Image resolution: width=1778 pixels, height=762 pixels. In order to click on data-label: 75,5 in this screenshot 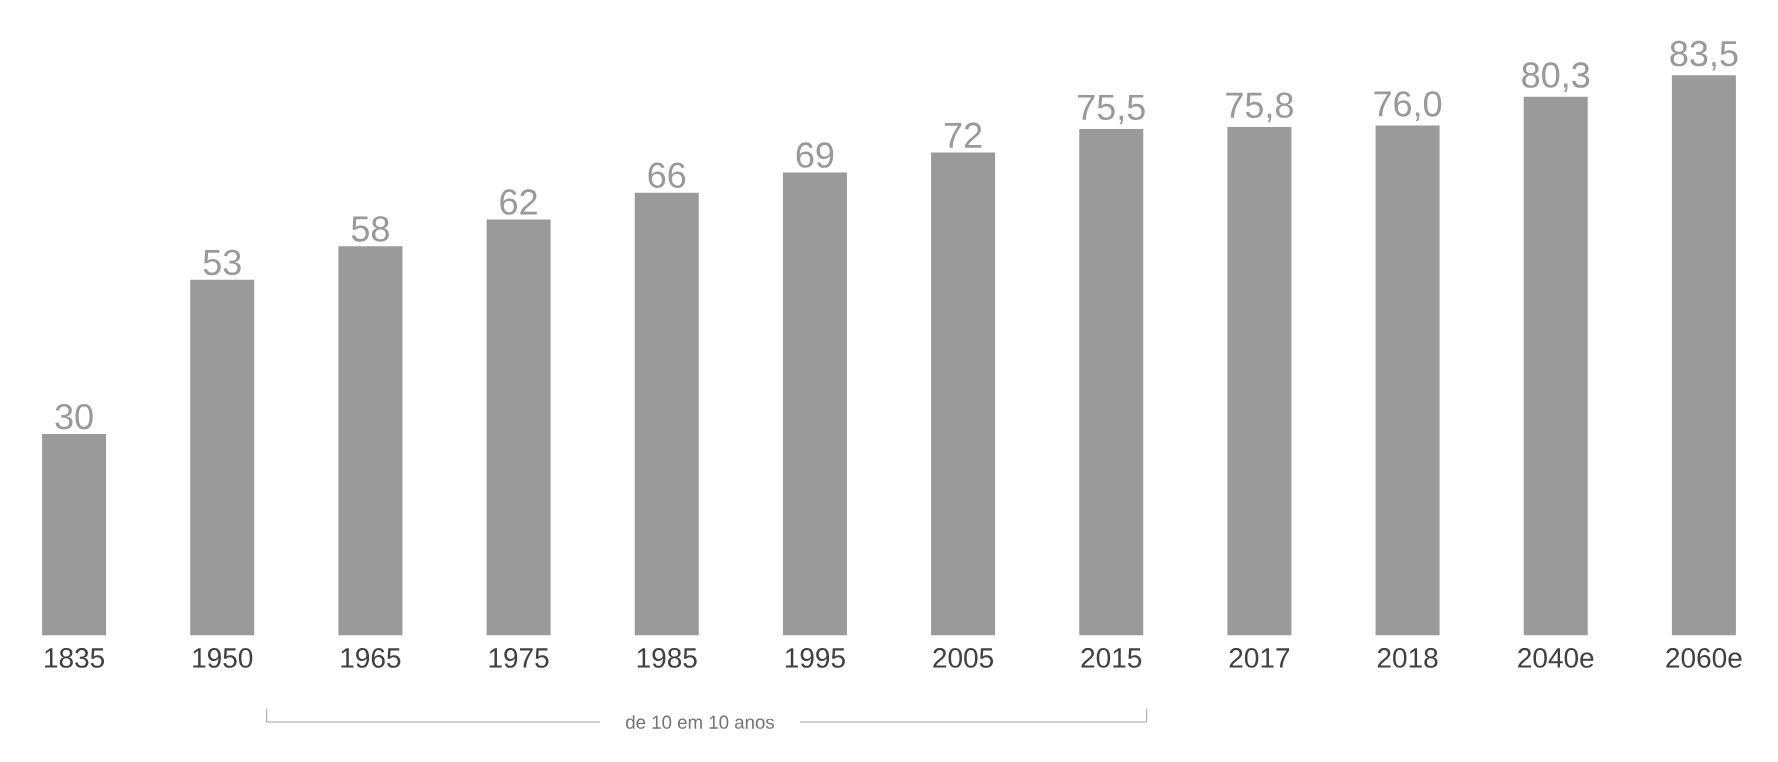, I will do `click(1111, 109)`.